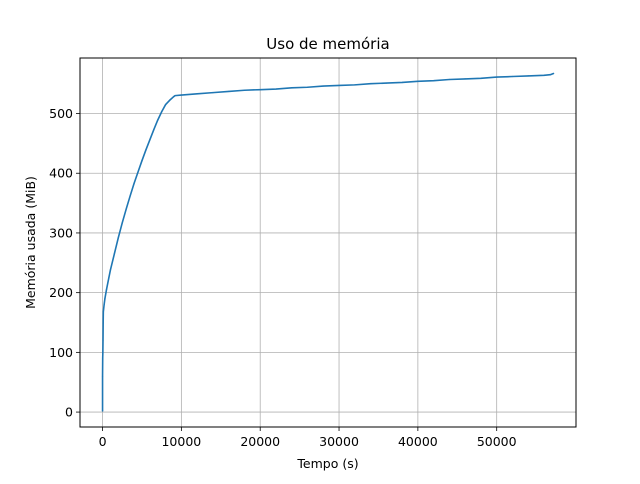 The height and width of the screenshot is (484, 640). I want to click on x-tick-label: 40000, so click(418, 441).